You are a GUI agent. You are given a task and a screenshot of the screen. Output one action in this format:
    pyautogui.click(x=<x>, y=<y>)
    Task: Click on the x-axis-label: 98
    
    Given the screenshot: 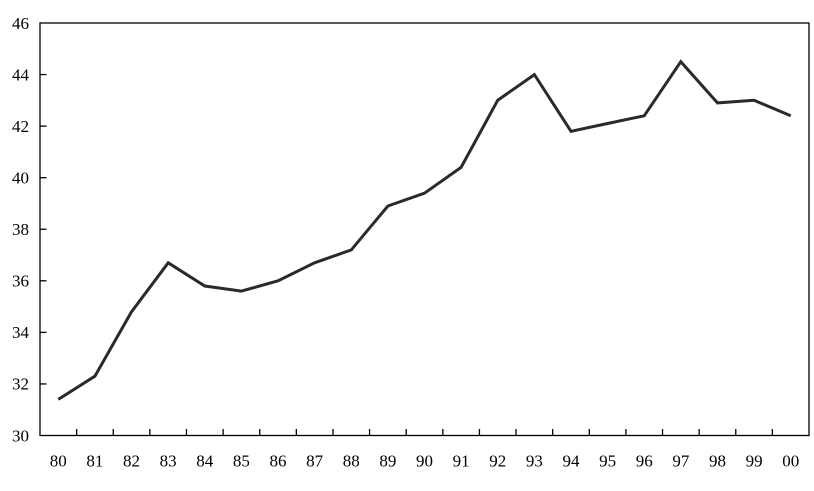 What is the action you would take?
    pyautogui.click(x=717, y=461)
    